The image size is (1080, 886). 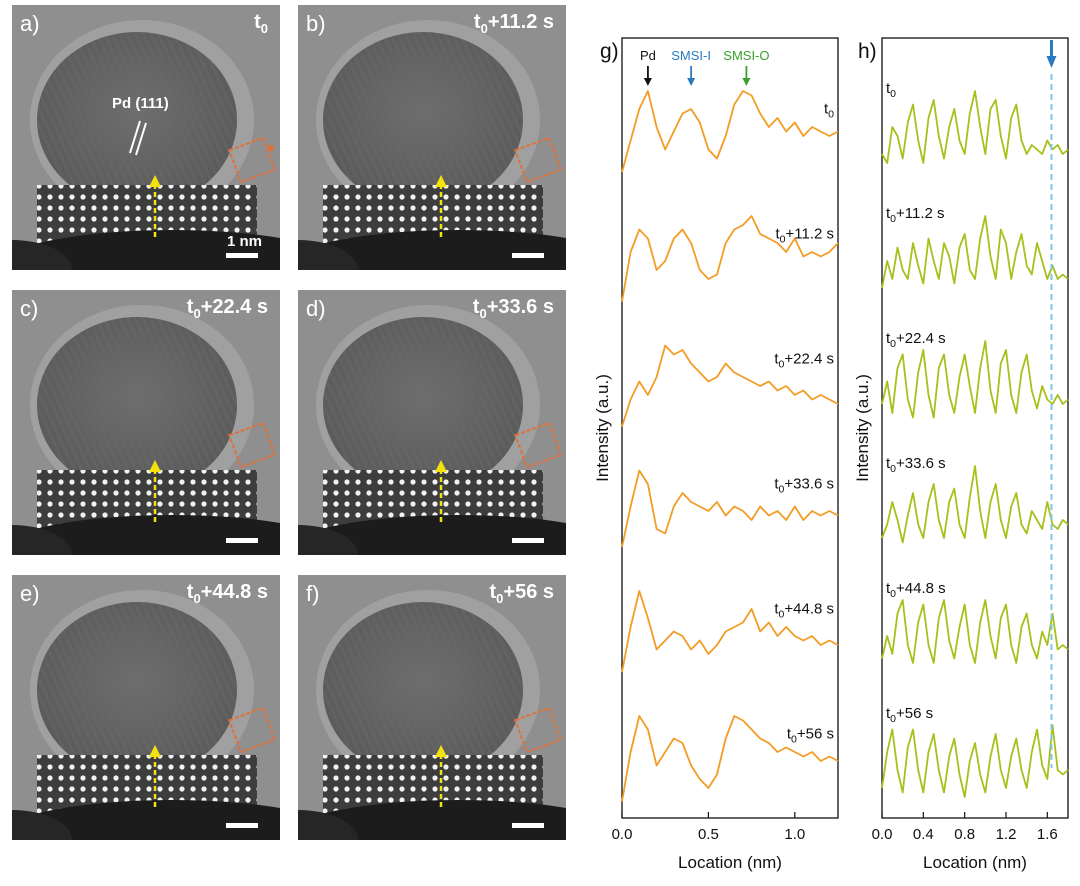 What do you see at coordinates (30, 23) in the screenshot?
I see `panel-label: a)` at bounding box center [30, 23].